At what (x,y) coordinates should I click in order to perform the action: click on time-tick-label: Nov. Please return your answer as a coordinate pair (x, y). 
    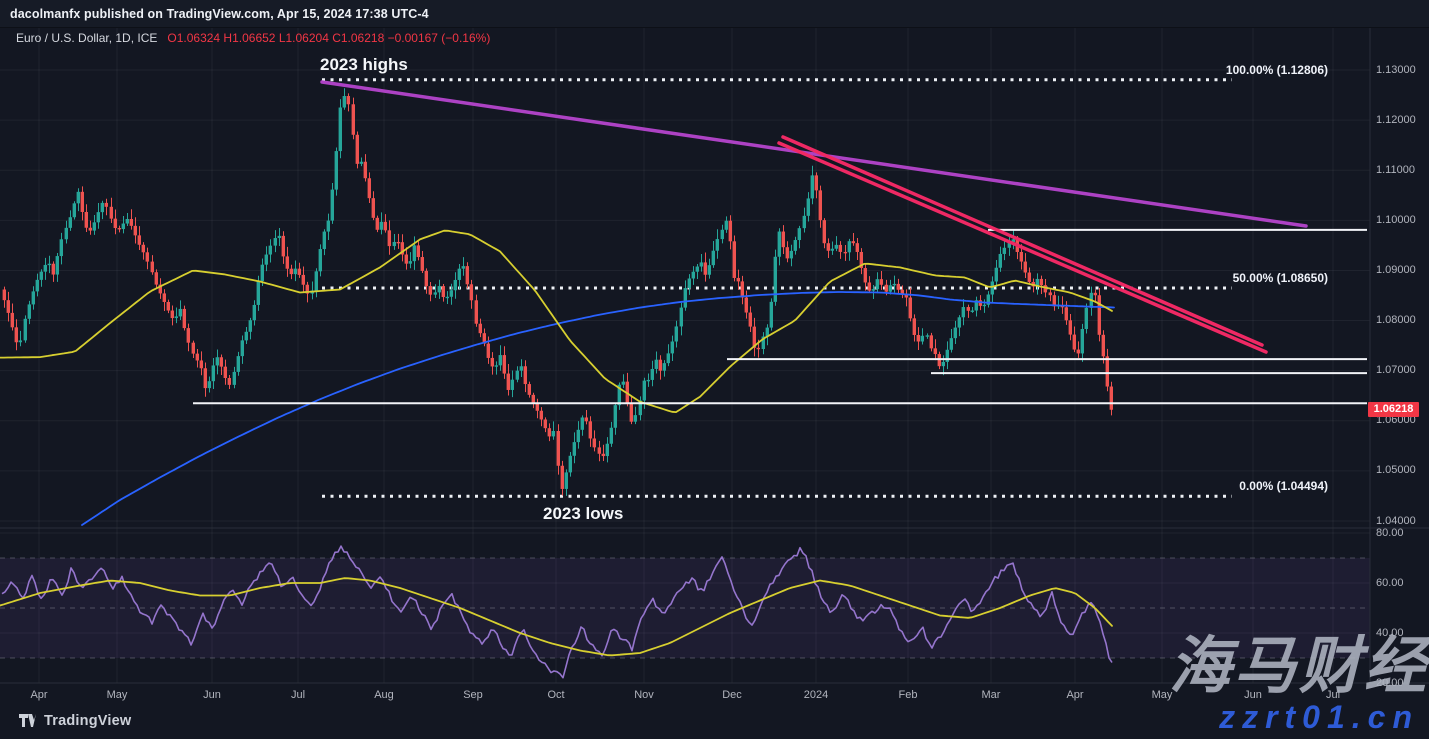
    Looking at the image, I should click on (644, 695).